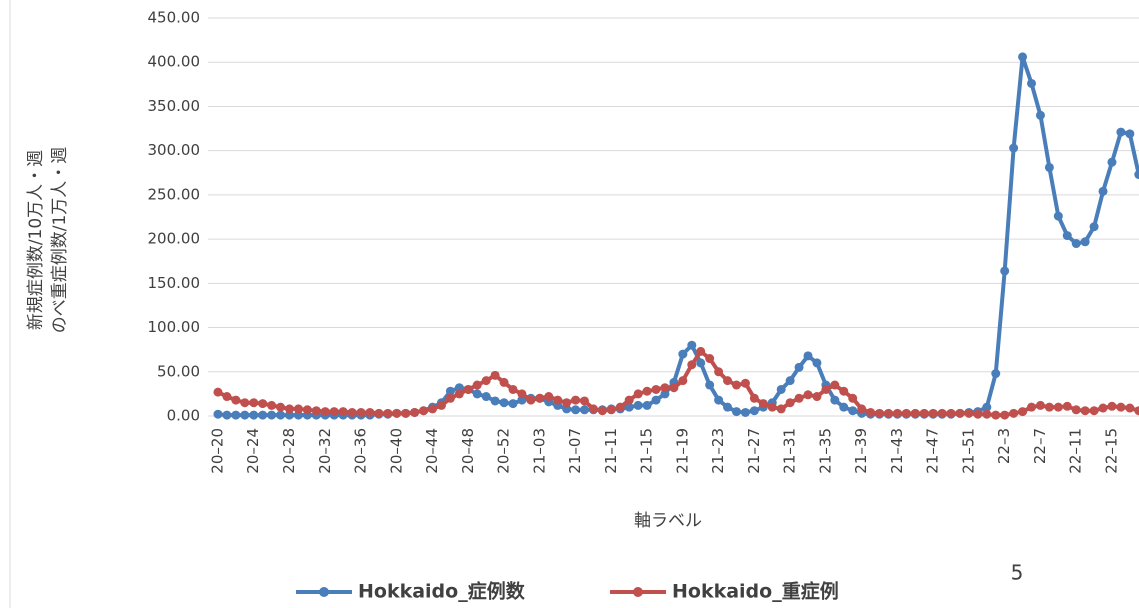 The height and width of the screenshot is (608, 1139). I want to click on x-tick-label: 21–11, so click(611, 451).